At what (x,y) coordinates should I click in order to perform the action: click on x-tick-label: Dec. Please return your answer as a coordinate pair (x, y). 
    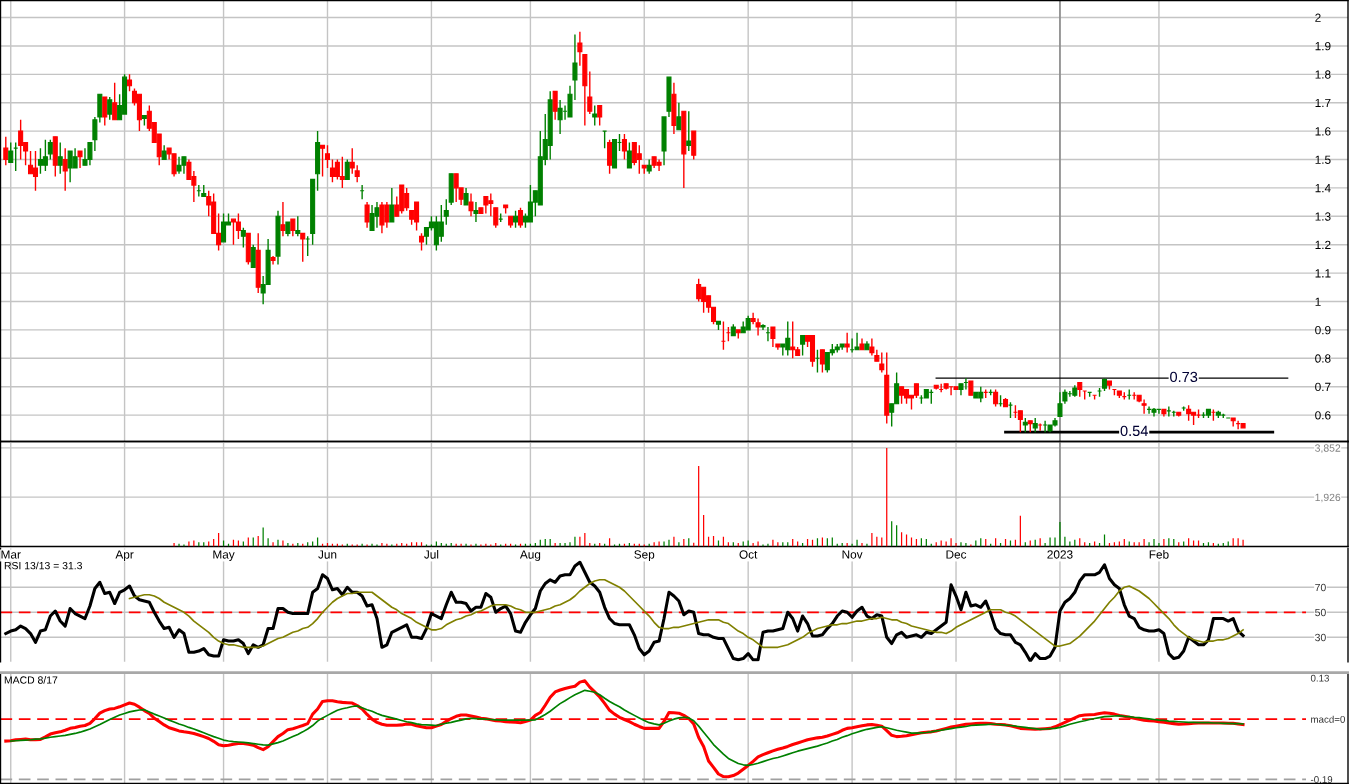
    Looking at the image, I should click on (956, 554).